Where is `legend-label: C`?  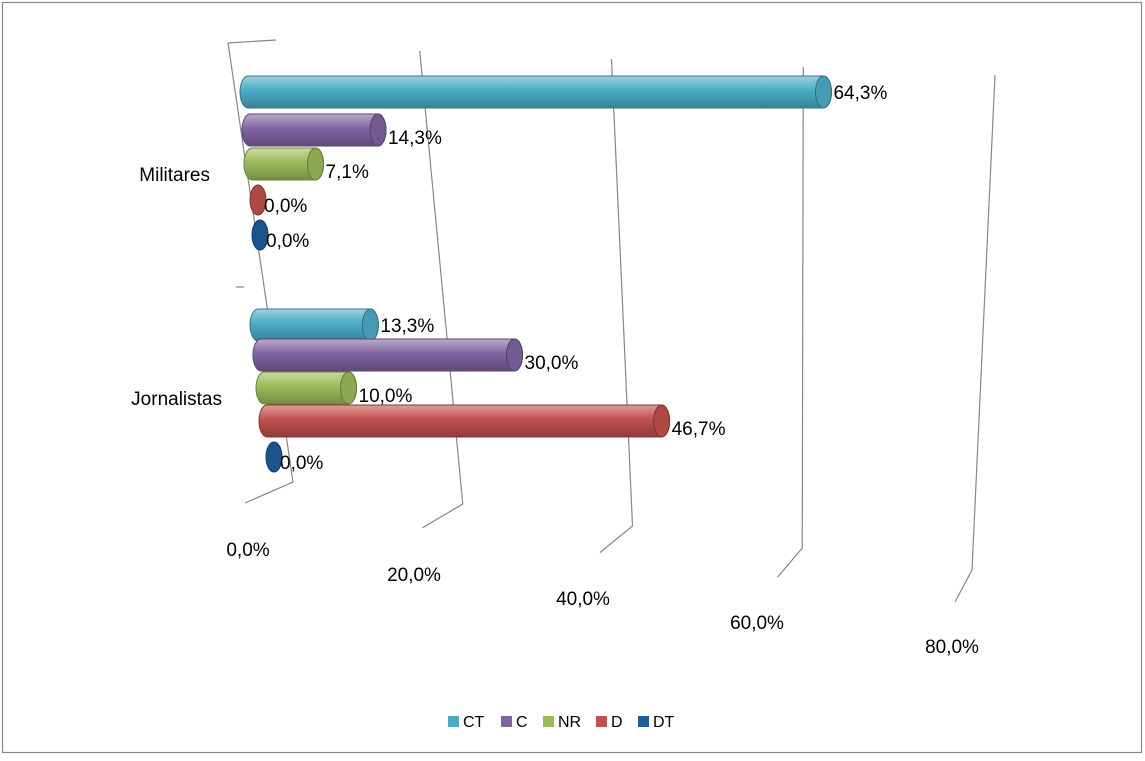
legend-label: C is located at coordinates (522, 722).